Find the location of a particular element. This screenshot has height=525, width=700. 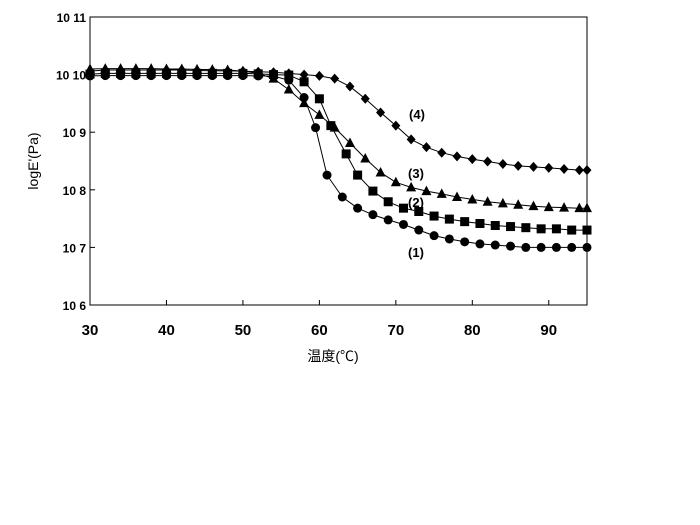

x-tick-label: 50 is located at coordinates (243, 330).